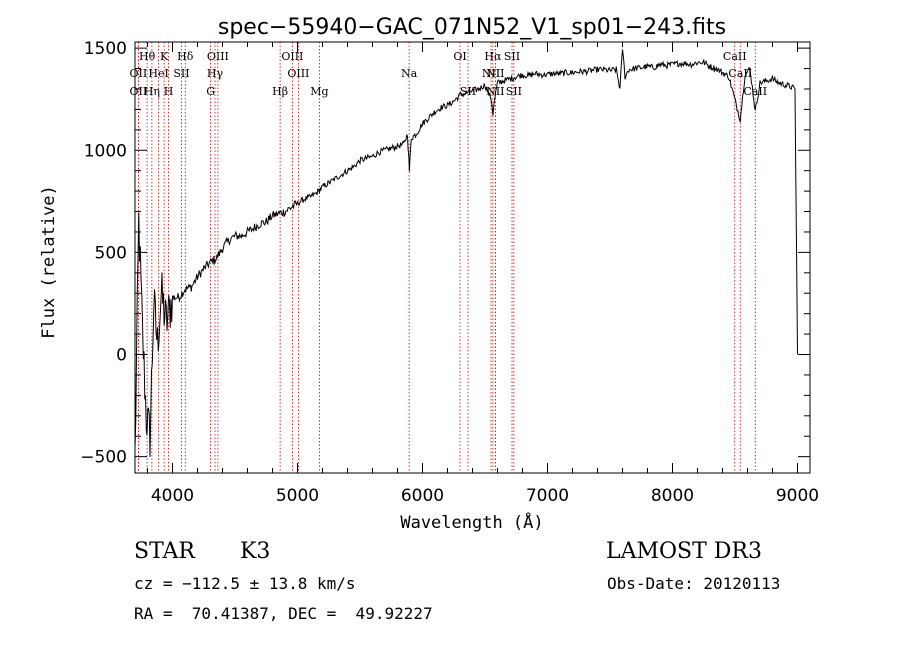 The image size is (900, 649). Describe the element at coordinates (121, 356) in the screenshot. I see `y-tick-label: 0` at that location.